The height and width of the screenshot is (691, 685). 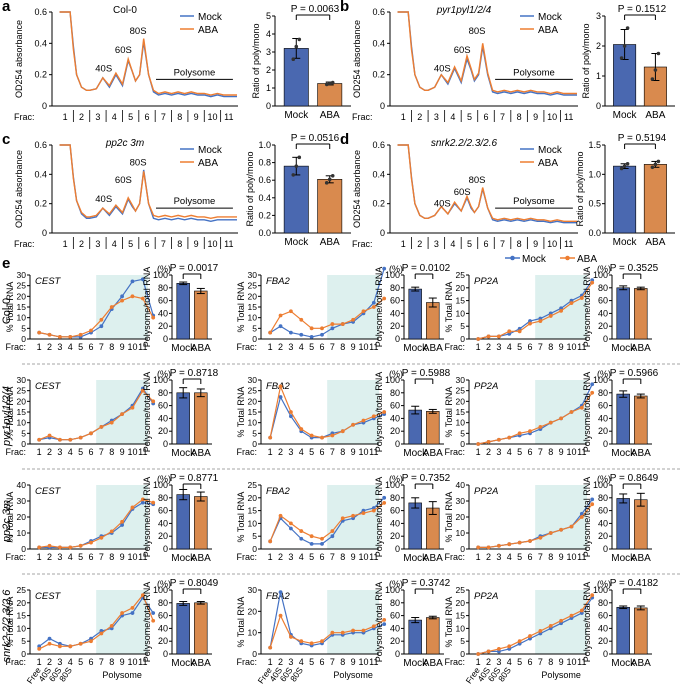 I want to click on fraction-number: 7, so click(x=502, y=117).